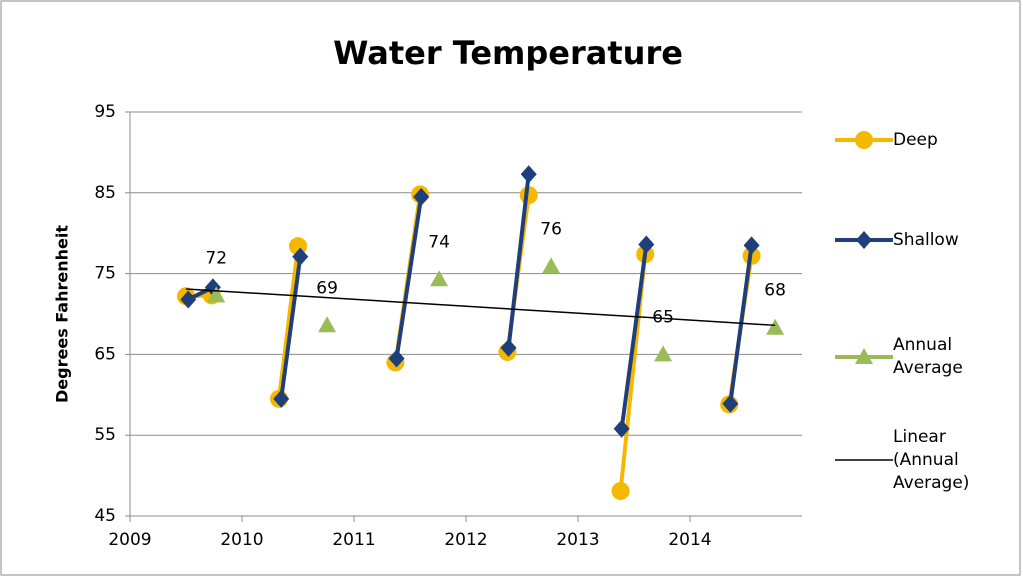 The height and width of the screenshot is (578, 1023). I want to click on x-tick-label: 2012, so click(465, 540).